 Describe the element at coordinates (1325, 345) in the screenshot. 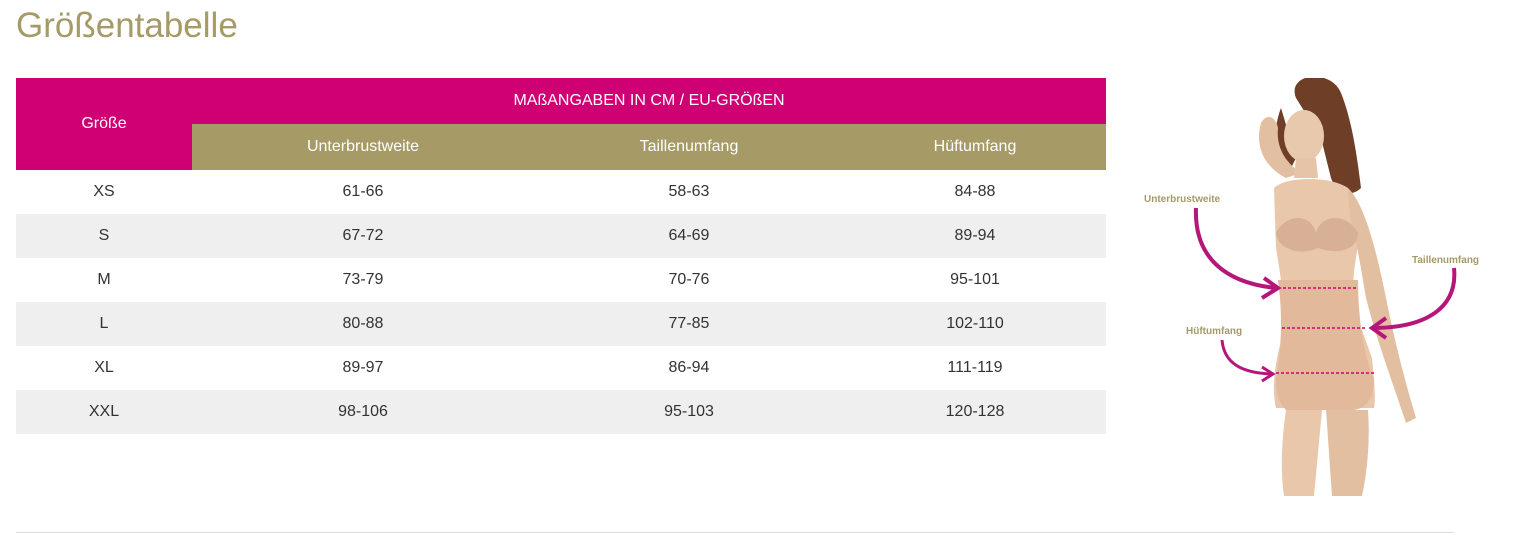

I see `shapewear-shape` at that location.